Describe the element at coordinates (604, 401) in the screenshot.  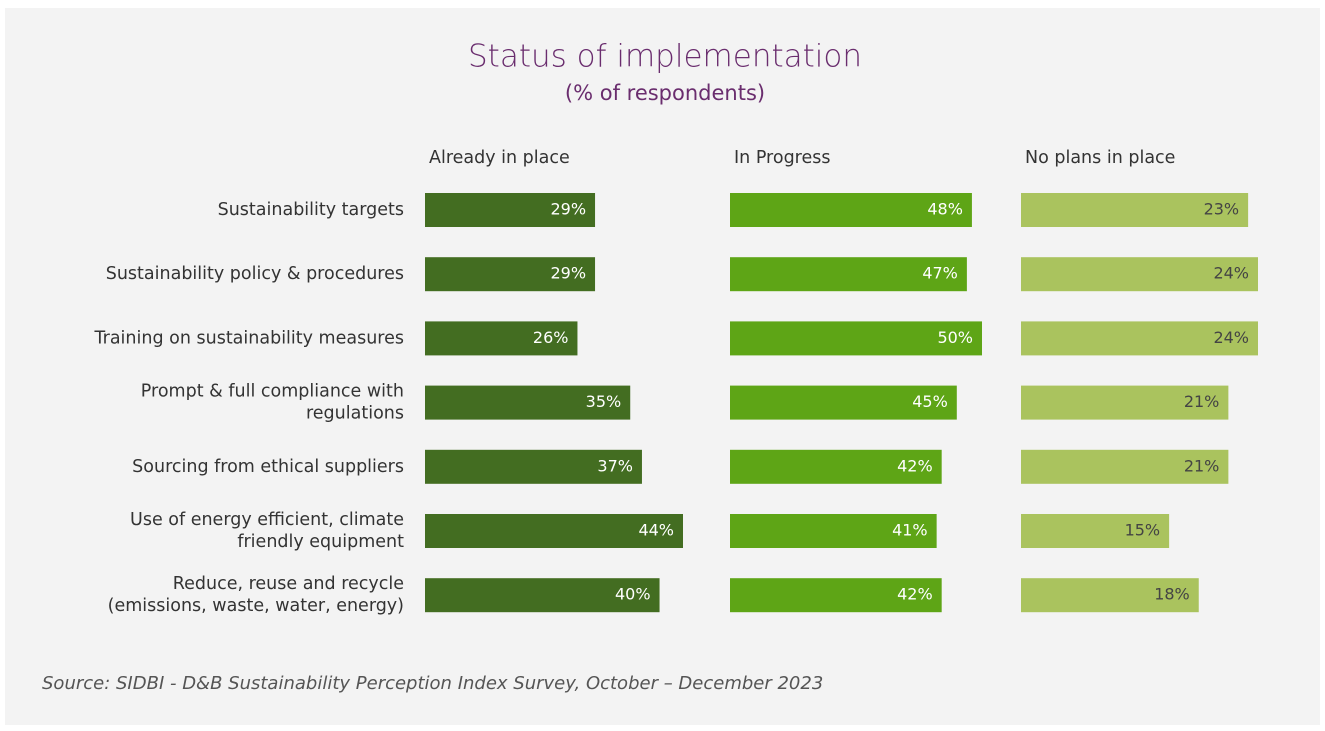
I see `value-label: 35%` at that location.